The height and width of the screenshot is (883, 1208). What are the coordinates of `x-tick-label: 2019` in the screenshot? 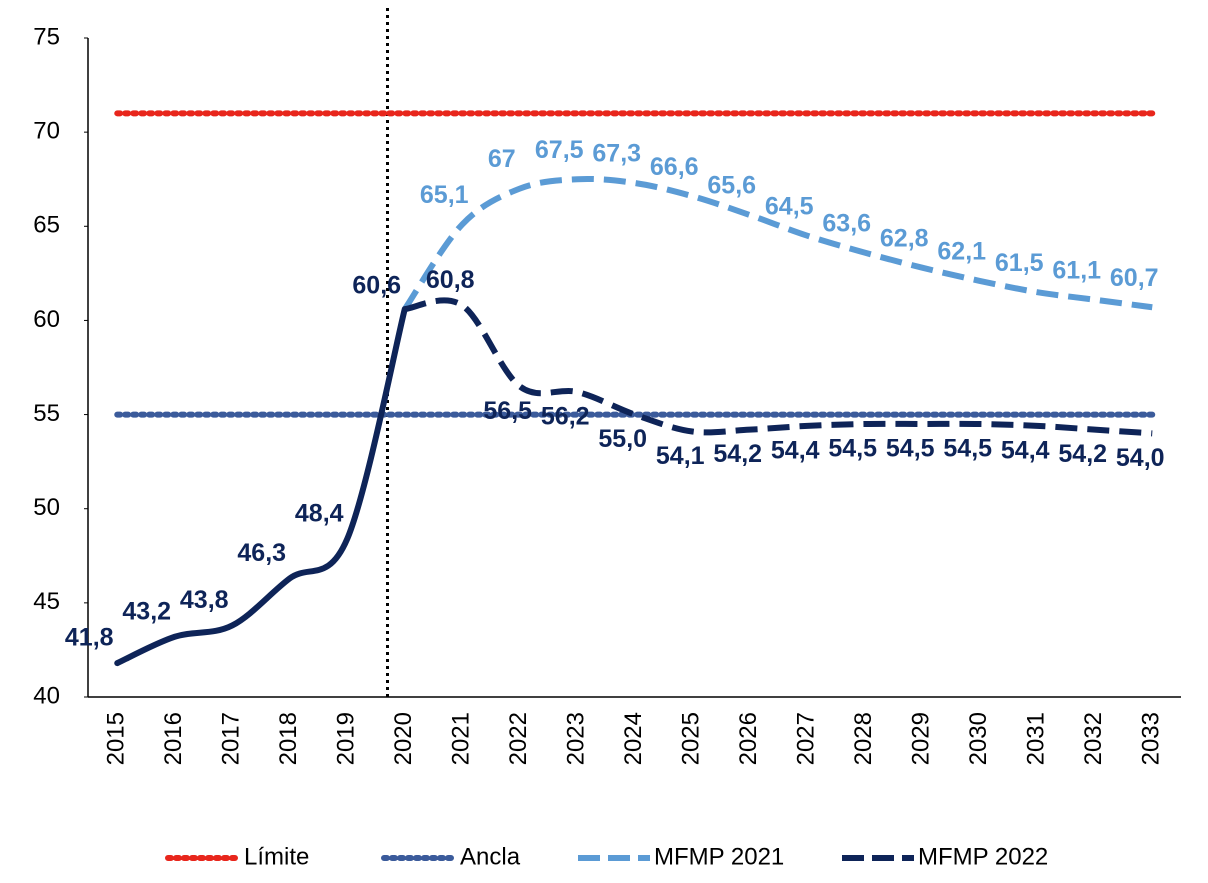 It's located at (346, 738).